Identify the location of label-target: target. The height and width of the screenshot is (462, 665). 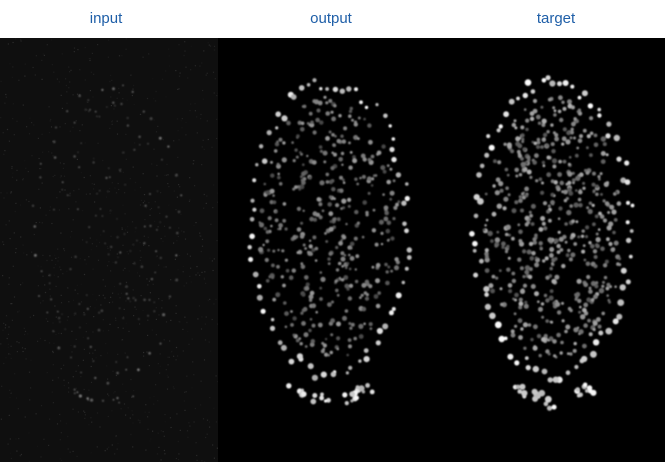
(556, 18).